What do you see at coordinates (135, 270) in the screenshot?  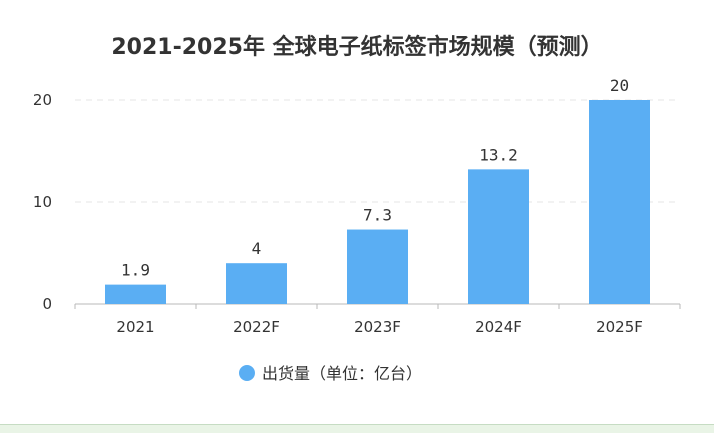 I see `data-label: 1.9` at bounding box center [135, 270].